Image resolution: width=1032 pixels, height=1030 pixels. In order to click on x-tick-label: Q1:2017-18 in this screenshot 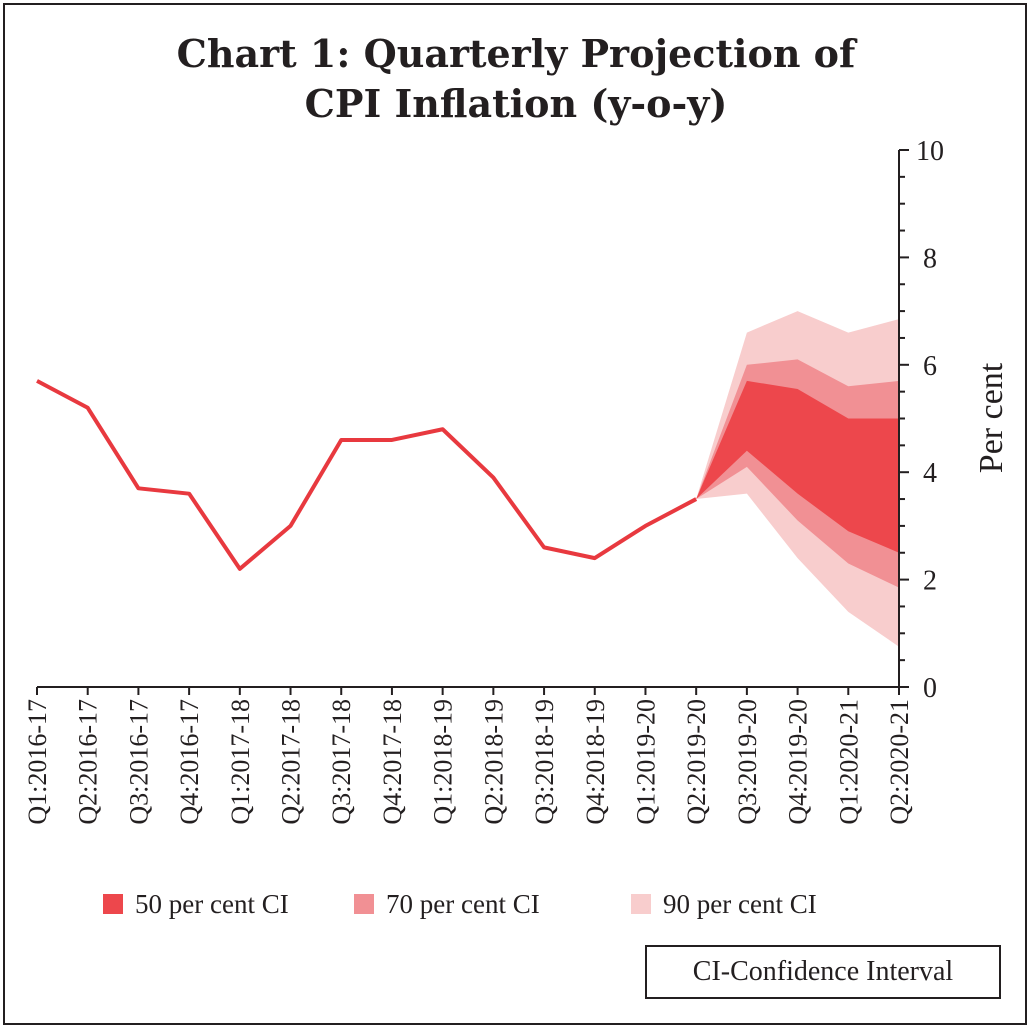, I will do `click(240, 762)`.